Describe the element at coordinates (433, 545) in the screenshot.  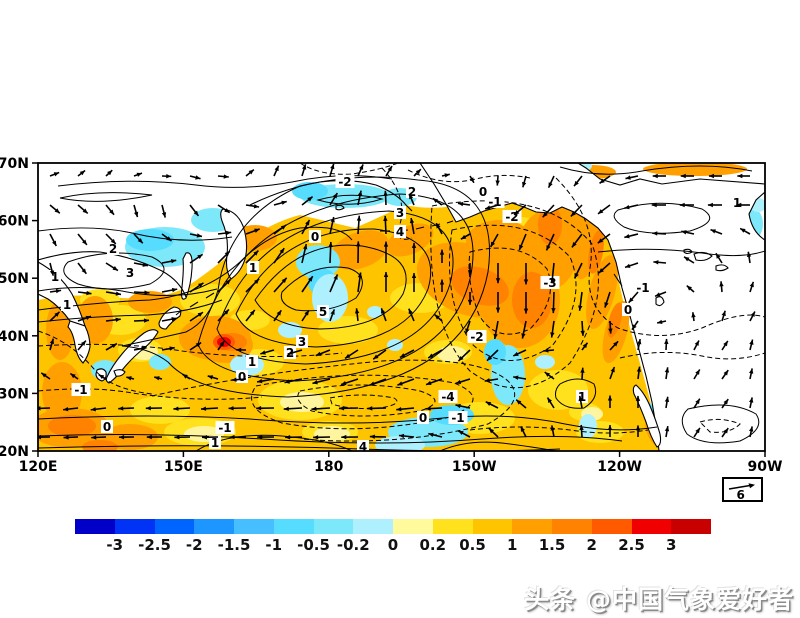
I see `colorbar-tick-label: 0.2` at that location.